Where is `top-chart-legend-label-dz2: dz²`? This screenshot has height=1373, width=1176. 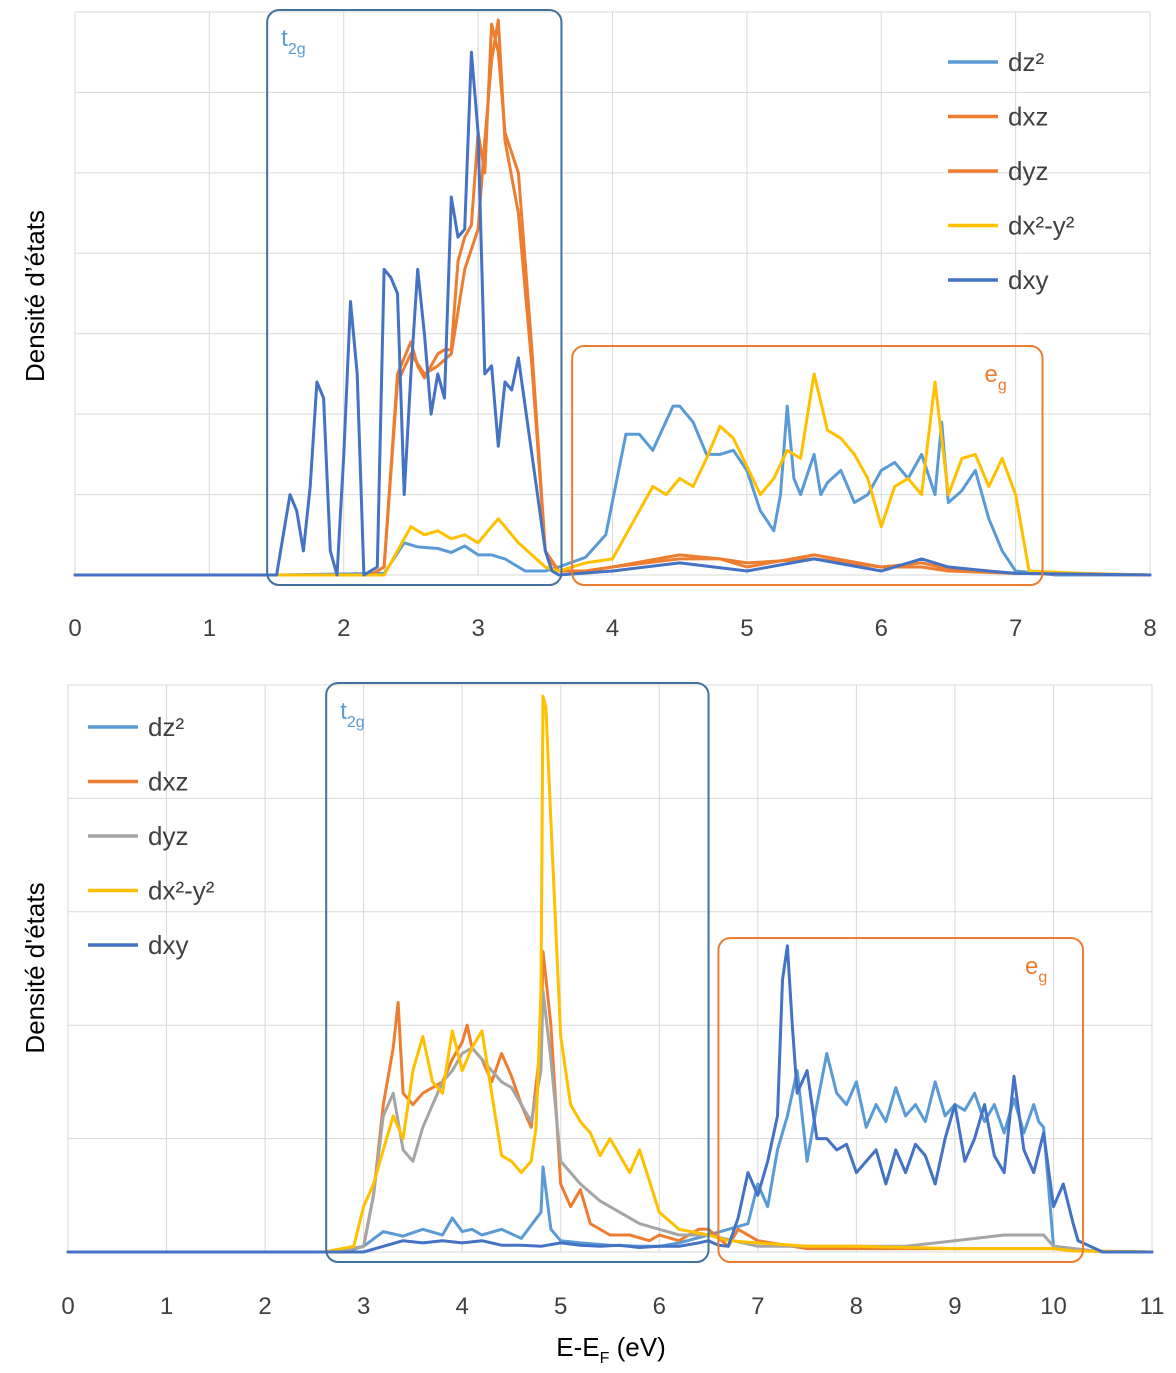
top-chart-legend-label-dz2: dz² is located at coordinates (1026, 62).